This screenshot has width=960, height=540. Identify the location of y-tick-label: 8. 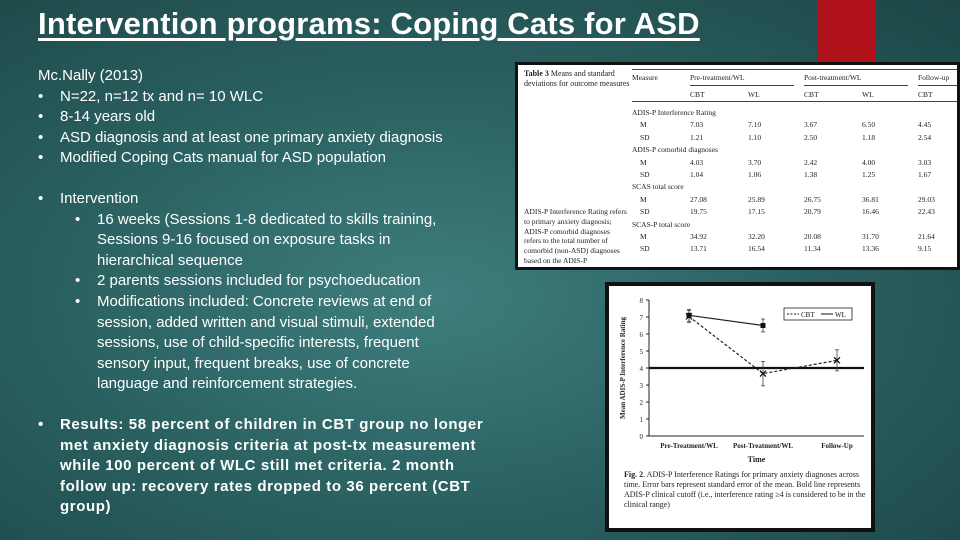
(642, 301).